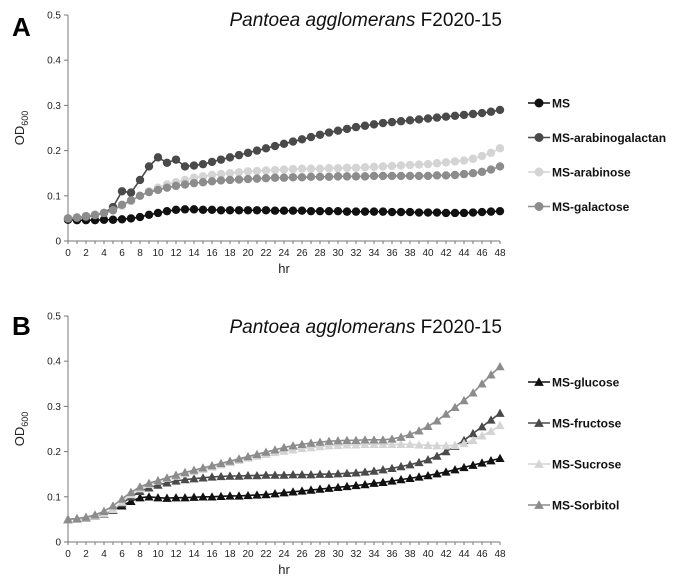 The image size is (682, 584). Describe the element at coordinates (19, 136) in the screenshot. I see `y-axis-title-main: OD` at that location.